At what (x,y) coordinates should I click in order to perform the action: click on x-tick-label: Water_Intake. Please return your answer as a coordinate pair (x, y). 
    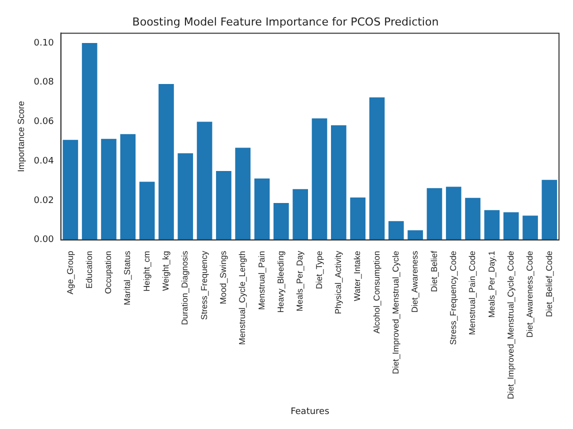
    Looking at the image, I should click on (357, 276).